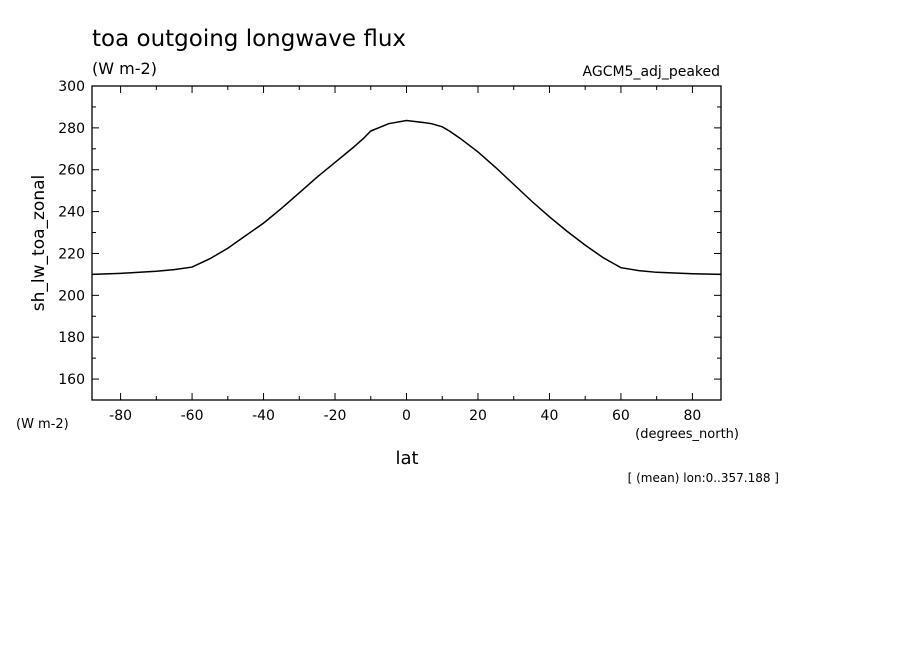 The width and height of the screenshot is (904, 654). I want to click on chart-title: toa outgoing longwave flux, so click(249, 39).